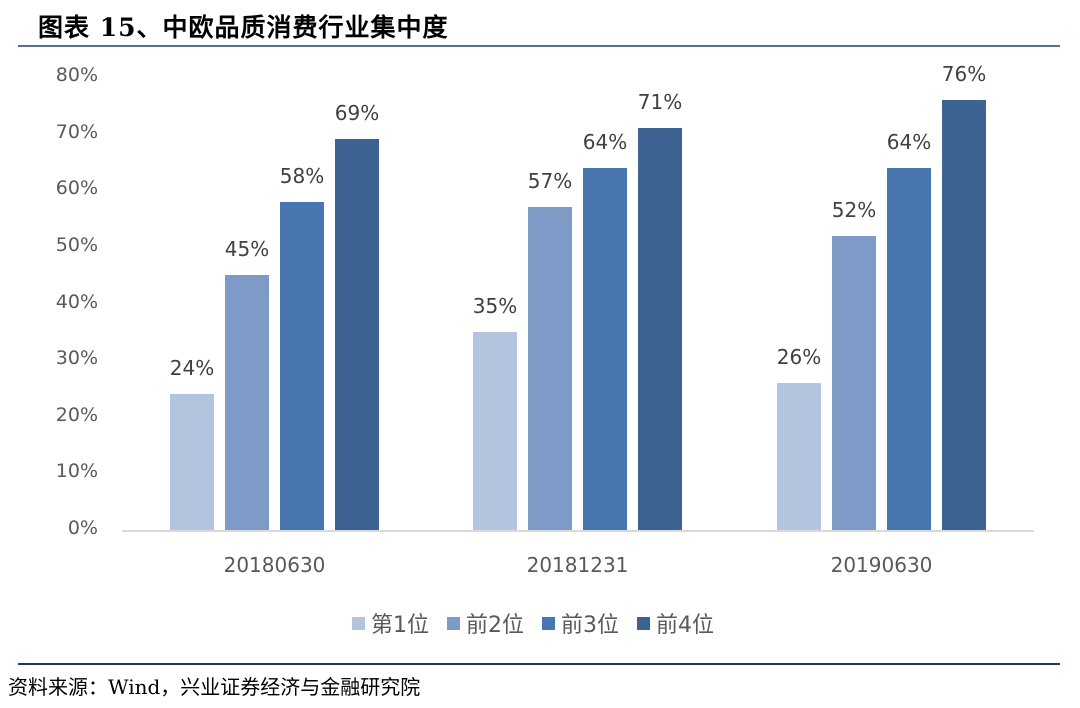 The width and height of the screenshot is (1080, 708). Describe the element at coordinates (274, 565) in the screenshot. I see `x-category-label: 20180630` at that location.